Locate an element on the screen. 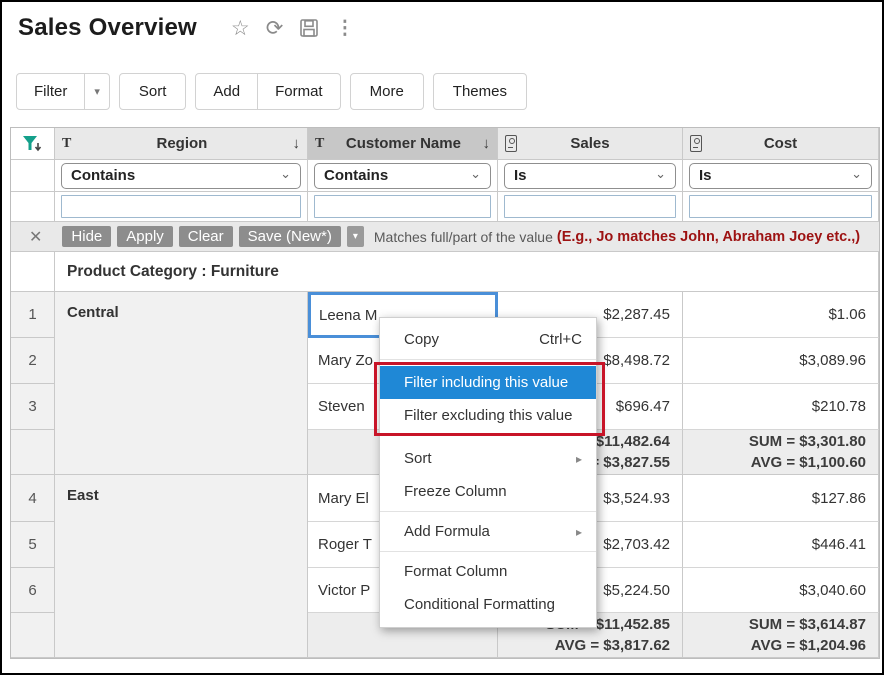 This screenshot has width=884, height=675. cost-cell: $446.41 is located at coordinates (781, 545).